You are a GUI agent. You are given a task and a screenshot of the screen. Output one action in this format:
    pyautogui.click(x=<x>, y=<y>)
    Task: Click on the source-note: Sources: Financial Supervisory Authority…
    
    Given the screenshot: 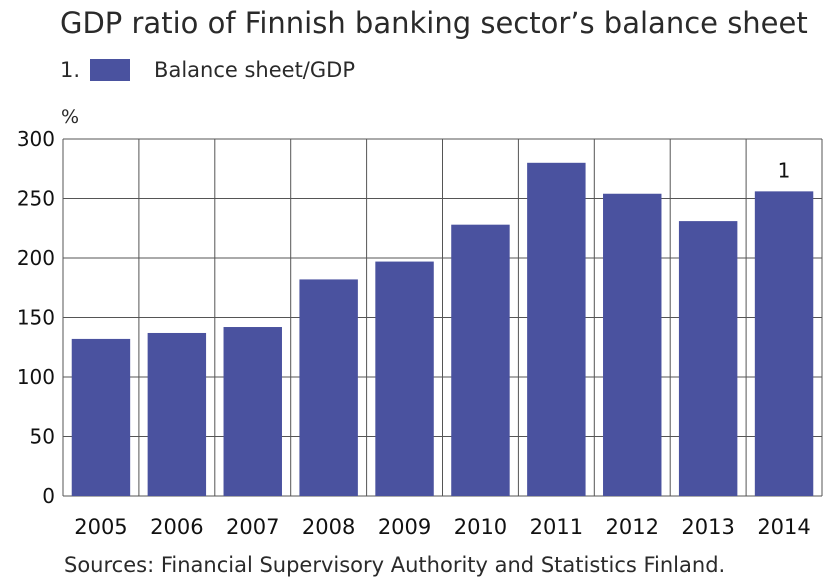 What is the action you would take?
    pyautogui.click(x=395, y=565)
    